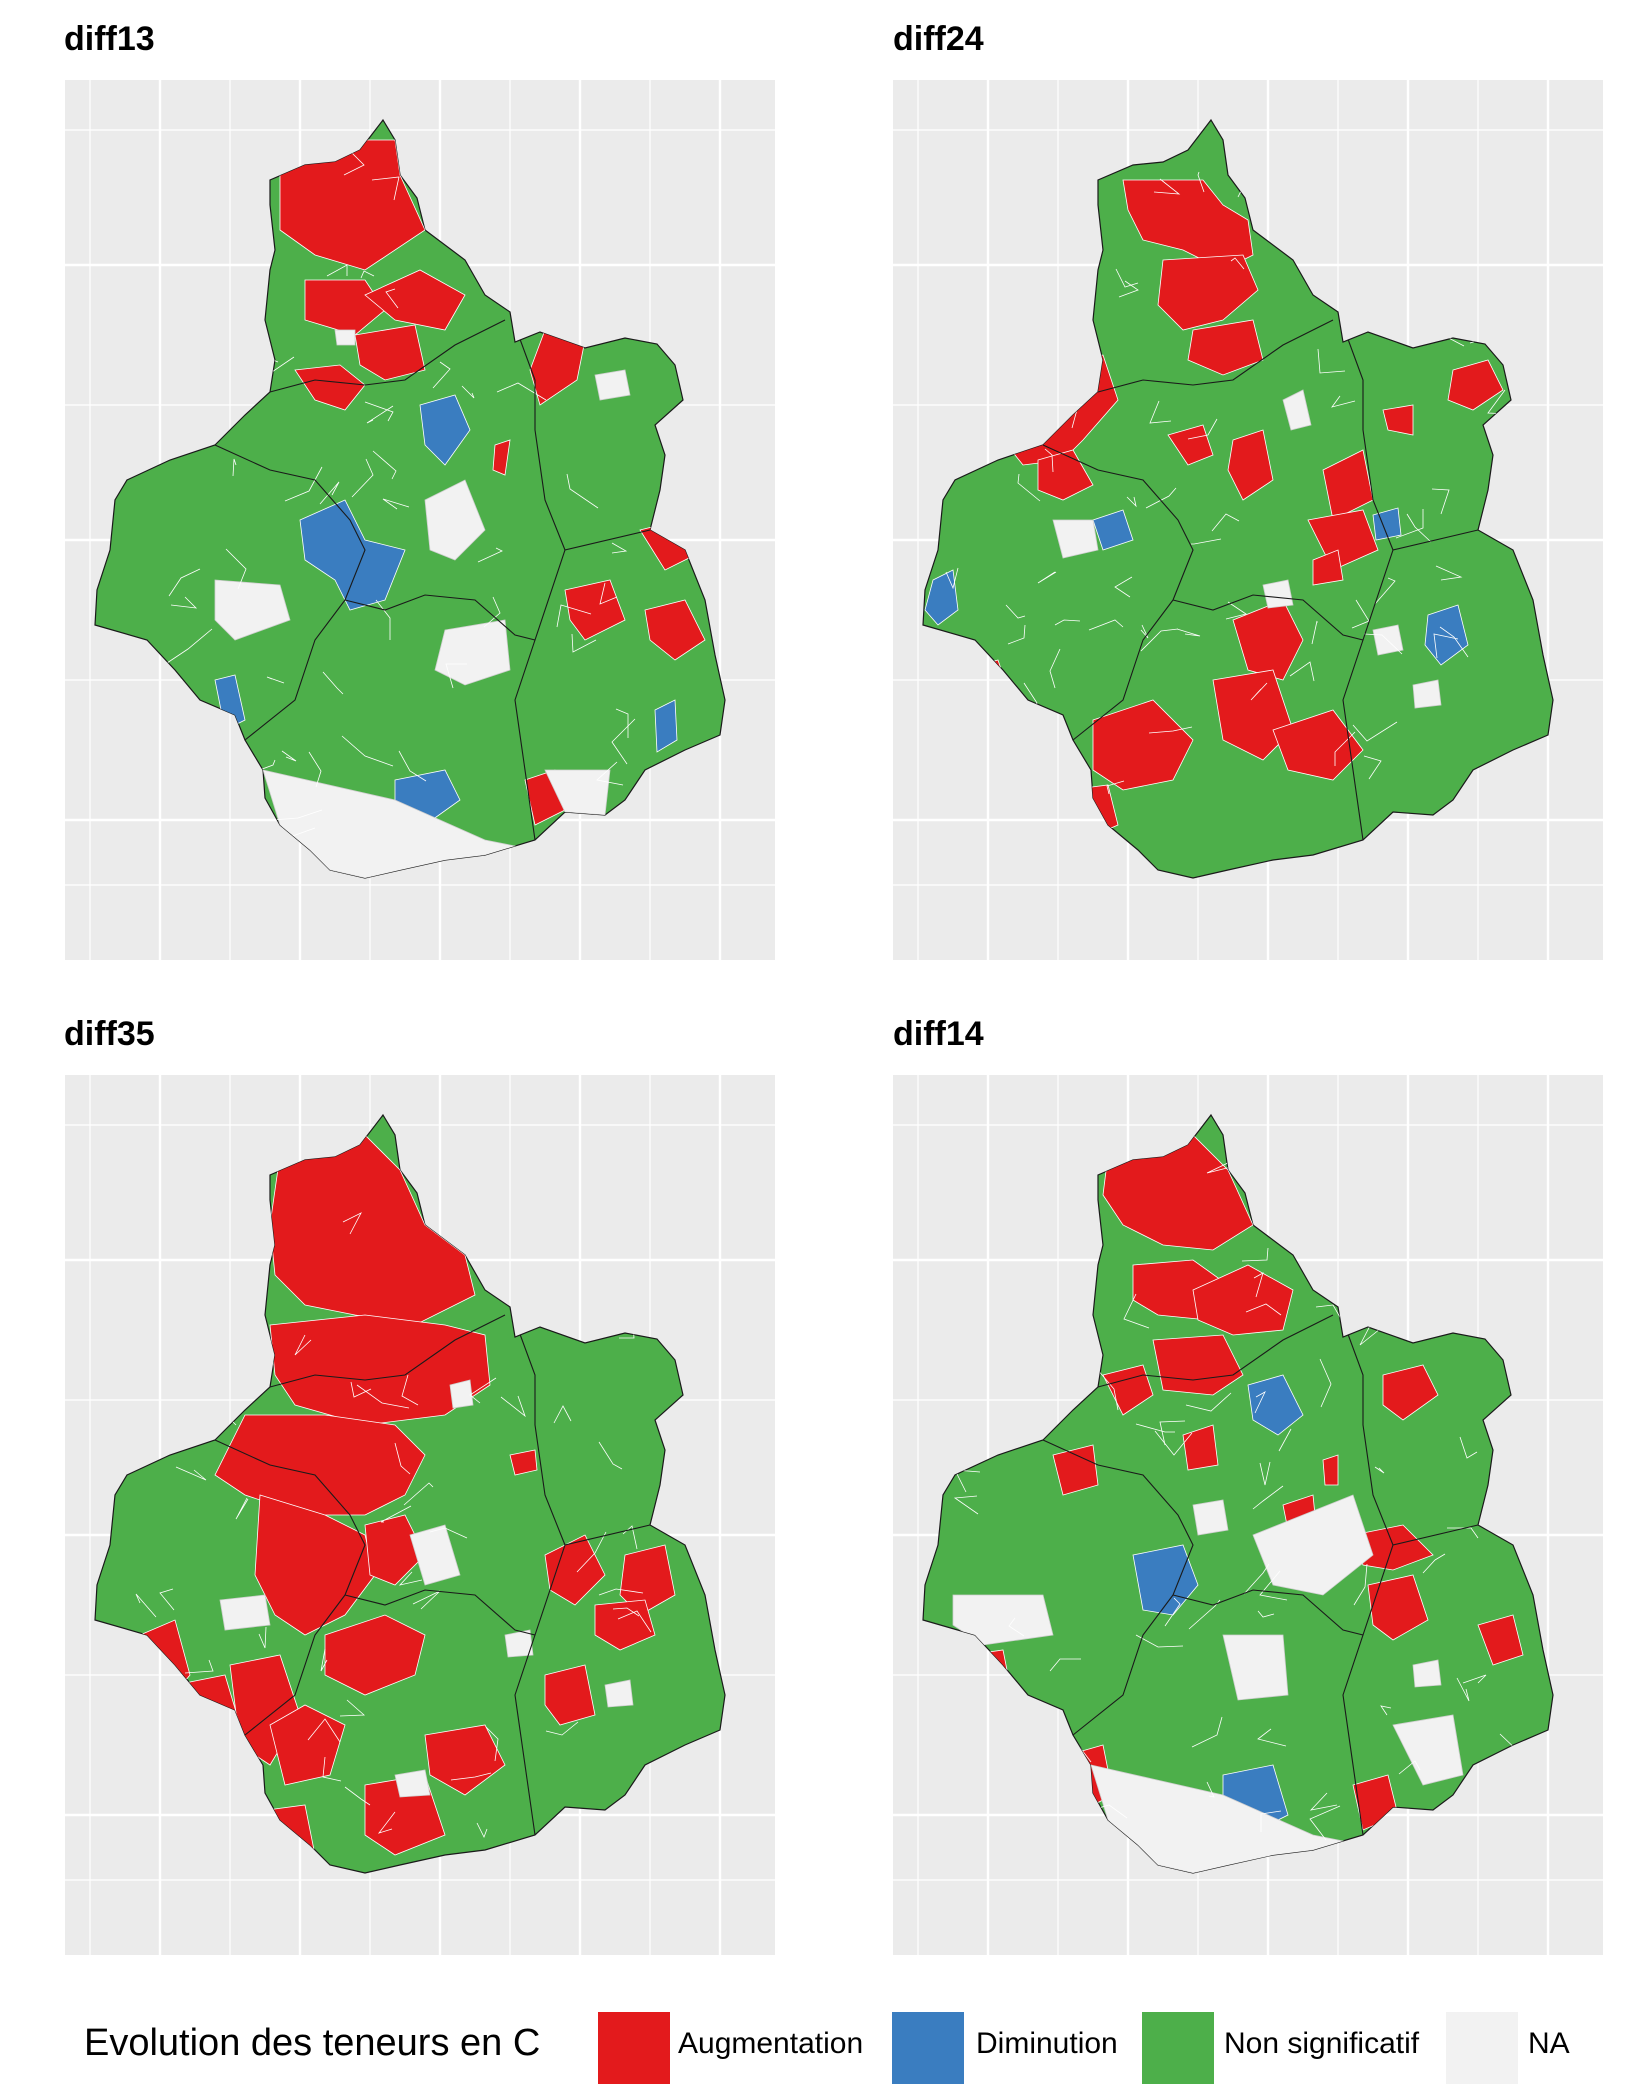 Image resolution: width=1650 pixels, height=2100 pixels. I want to click on legend-title: Evolution des teneurs en C, so click(312, 2043).